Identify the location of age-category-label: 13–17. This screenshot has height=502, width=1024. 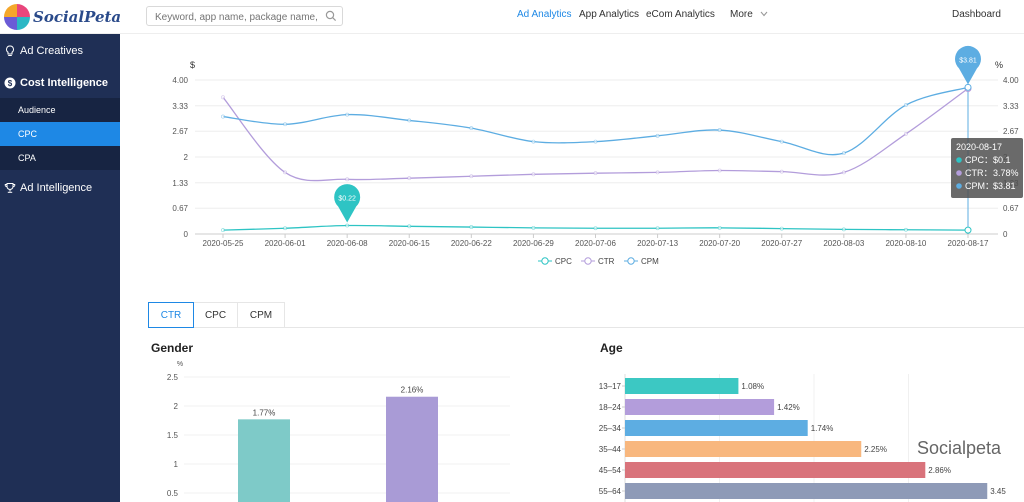
(610, 386).